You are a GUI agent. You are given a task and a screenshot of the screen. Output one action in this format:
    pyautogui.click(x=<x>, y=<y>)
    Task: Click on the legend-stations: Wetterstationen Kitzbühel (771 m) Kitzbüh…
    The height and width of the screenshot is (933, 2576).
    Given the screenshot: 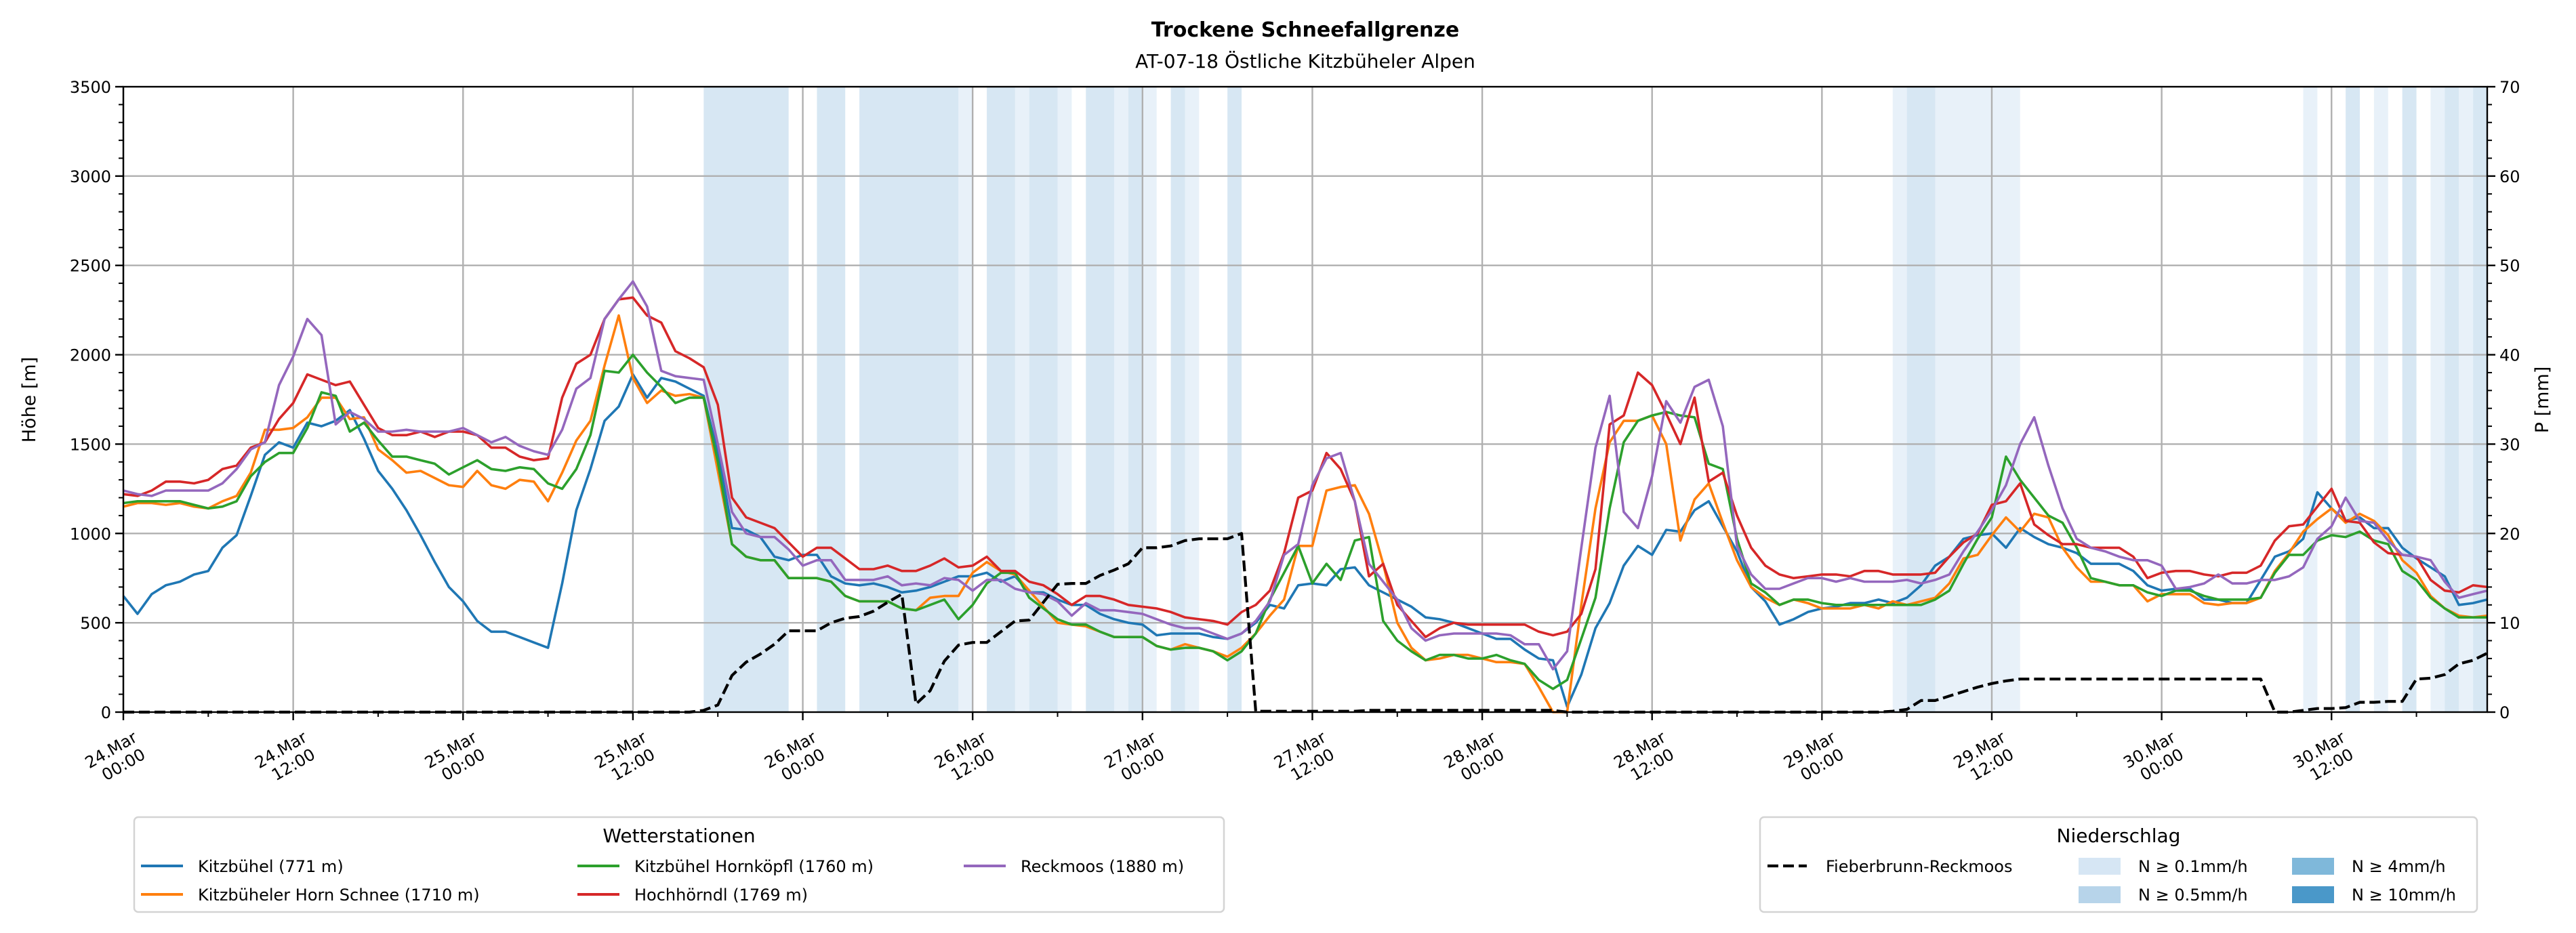 What is the action you would take?
    pyautogui.click(x=679, y=864)
    